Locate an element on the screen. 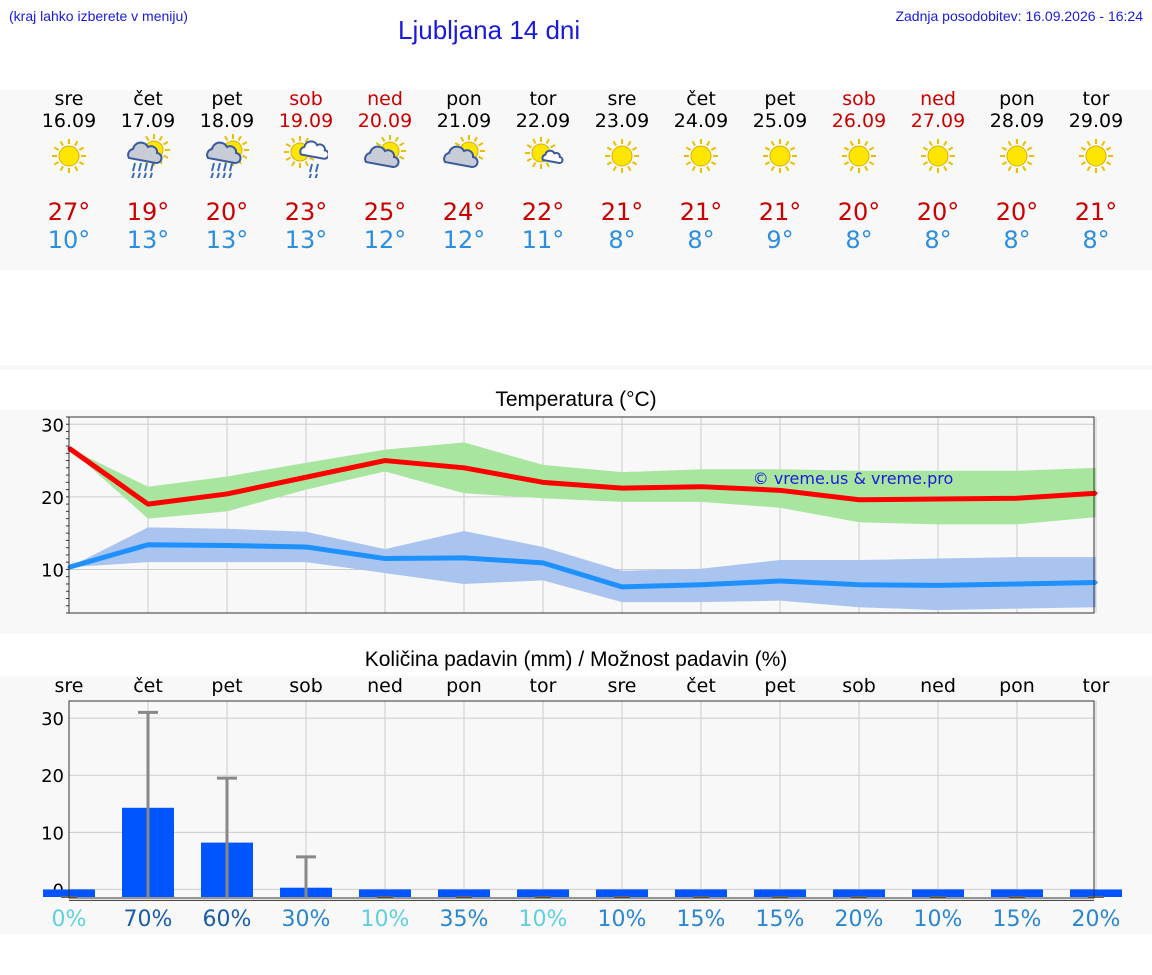  day-date: 24.09 is located at coordinates (701, 121).